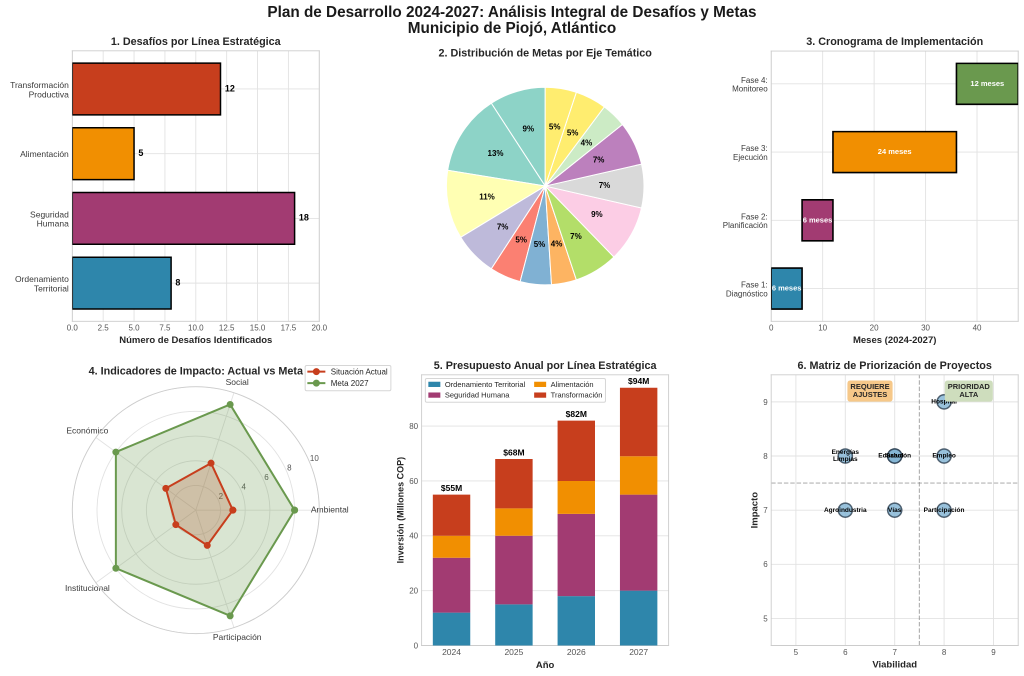  I want to click on svg-text: $82M, so click(576, 414).